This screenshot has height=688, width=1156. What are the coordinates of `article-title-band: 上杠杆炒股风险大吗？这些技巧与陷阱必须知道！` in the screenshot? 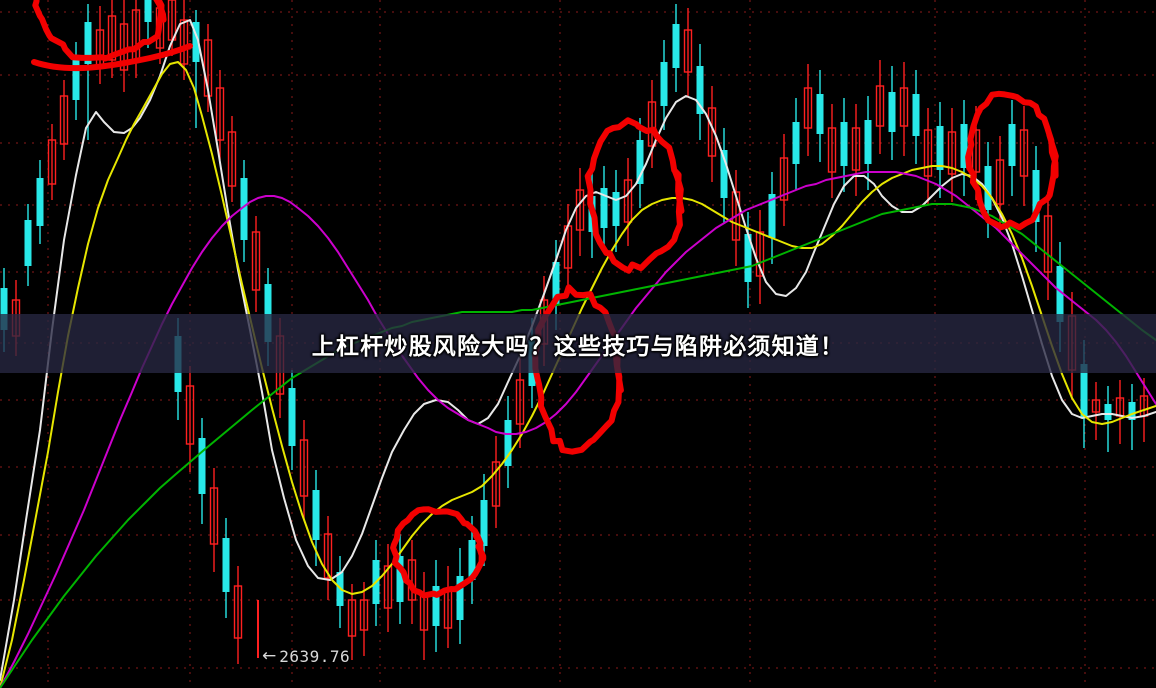 It's located at (578, 343).